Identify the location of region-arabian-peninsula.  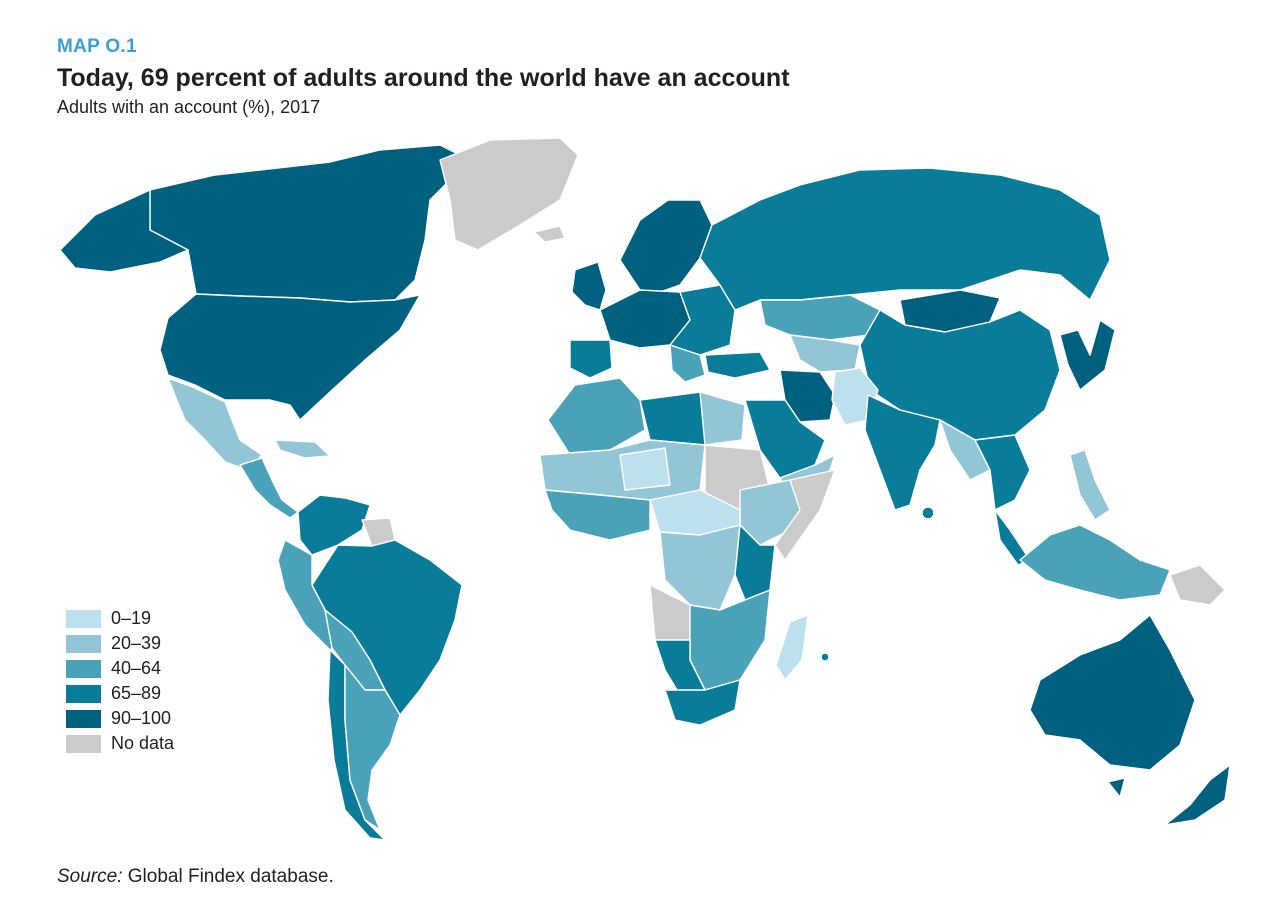
(785, 439).